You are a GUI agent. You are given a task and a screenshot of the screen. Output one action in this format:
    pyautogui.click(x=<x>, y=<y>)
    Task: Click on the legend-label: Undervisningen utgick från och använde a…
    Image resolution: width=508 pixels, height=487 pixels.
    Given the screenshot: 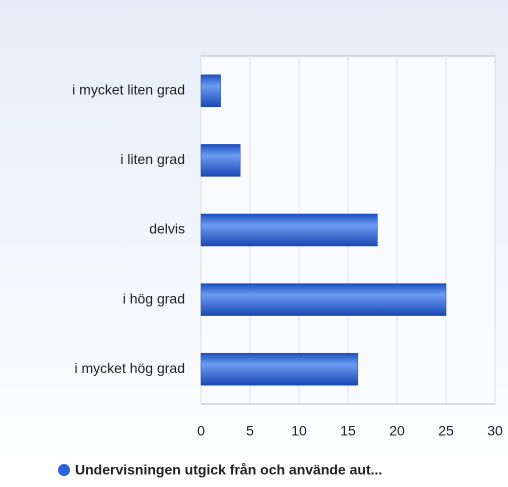 What is the action you would take?
    pyautogui.click(x=228, y=470)
    